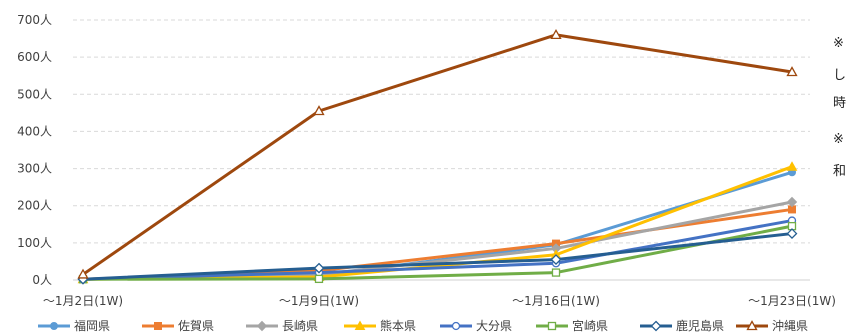  Describe the element at coordinates (556, 301) in the screenshot. I see `x-tick-label: 〜1月16日(1W)` at that location.